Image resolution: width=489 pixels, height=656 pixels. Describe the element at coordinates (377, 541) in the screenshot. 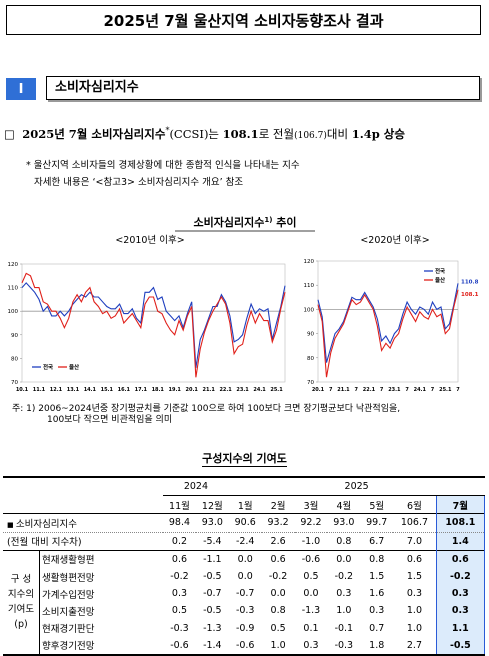

I see `cell: 6.7` at that location.